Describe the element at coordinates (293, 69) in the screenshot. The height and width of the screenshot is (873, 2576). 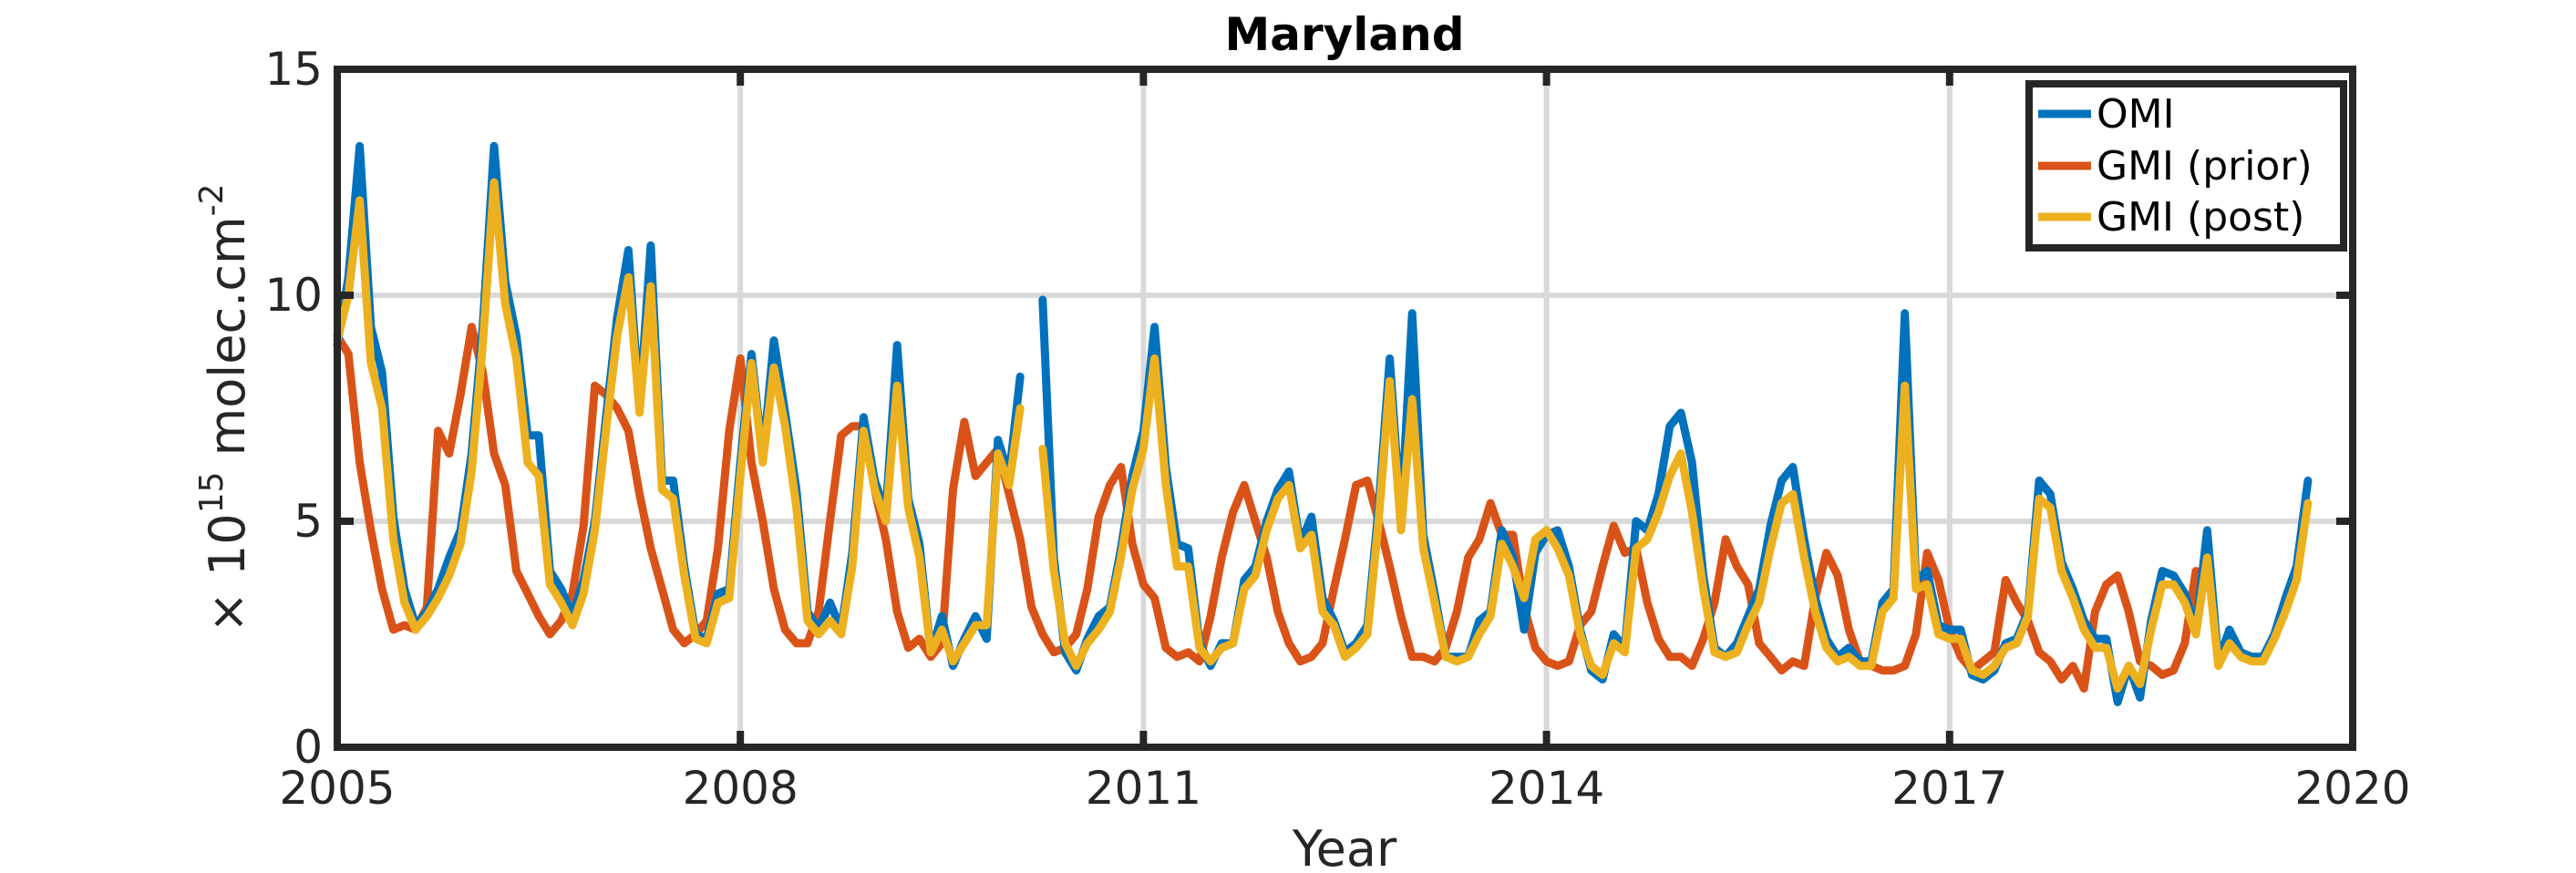
I see `y-tick-label: 15` at that location.